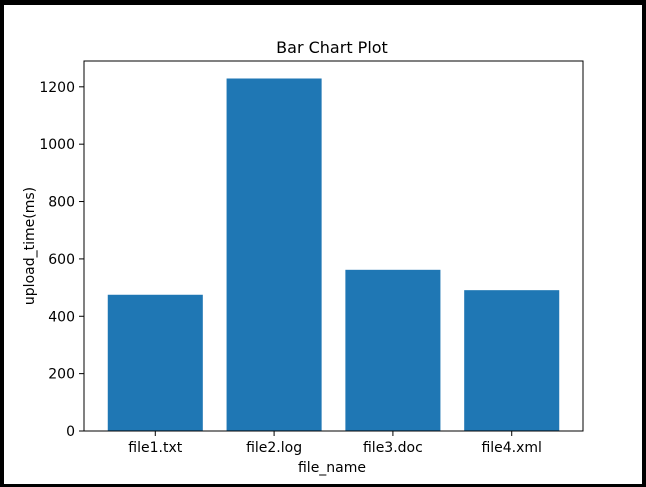  I want to click on y-tick-label: 1200, so click(57, 88).